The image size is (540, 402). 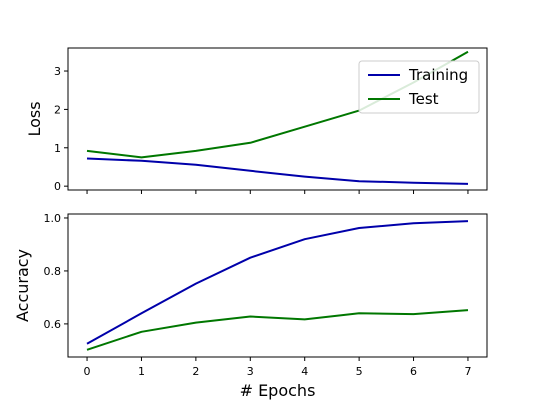 I want to click on loss-y-tick-label: 3, so click(x=57, y=71).